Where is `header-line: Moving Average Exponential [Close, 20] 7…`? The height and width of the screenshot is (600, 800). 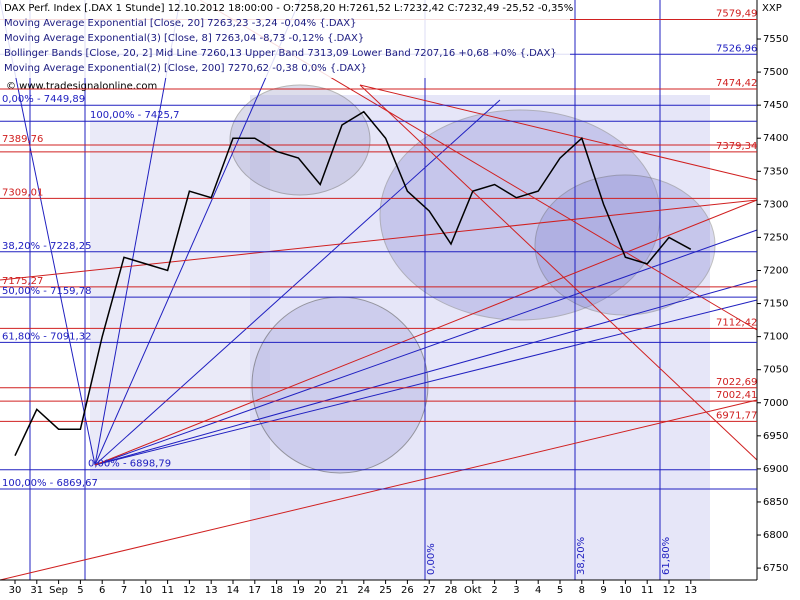 header-line: Moving Average Exponential [Close, 20] 7… is located at coordinates (180, 23).